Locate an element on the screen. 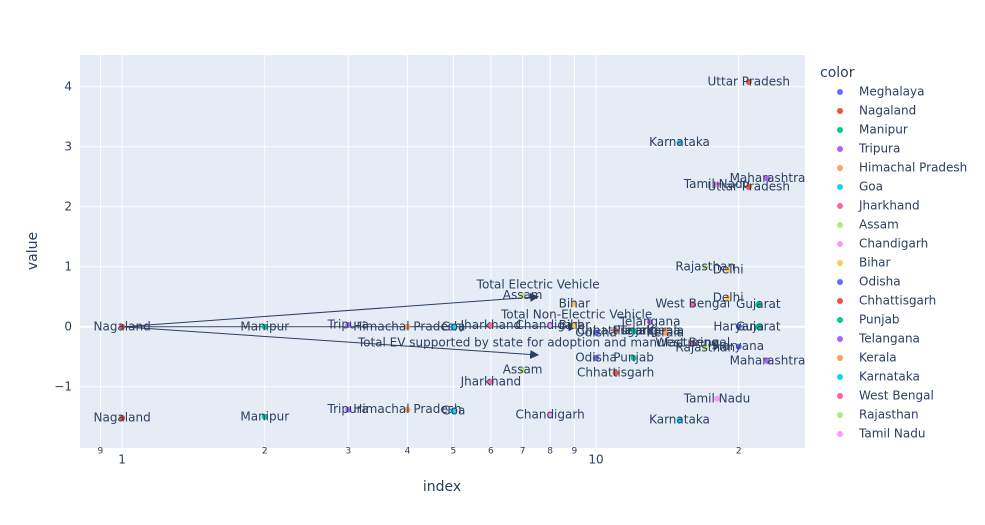 The image size is (985, 525). legend-label: Rajasthan is located at coordinates (889, 415).